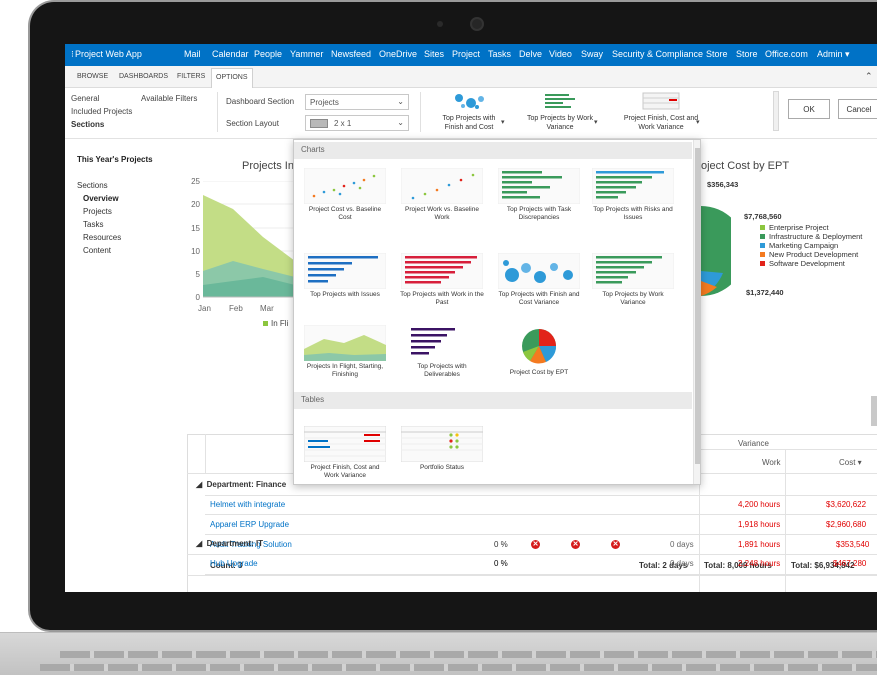 The image size is (877, 675). Describe the element at coordinates (850, 462) in the screenshot. I see `cost-header: Cost ▾` at that location.